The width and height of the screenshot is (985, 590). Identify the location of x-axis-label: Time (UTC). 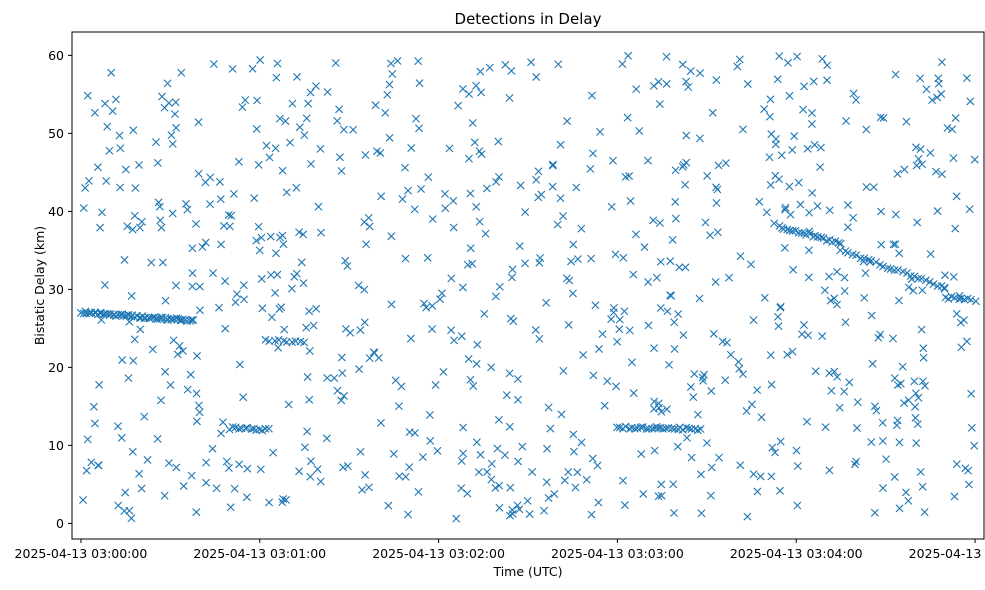
(527, 571).